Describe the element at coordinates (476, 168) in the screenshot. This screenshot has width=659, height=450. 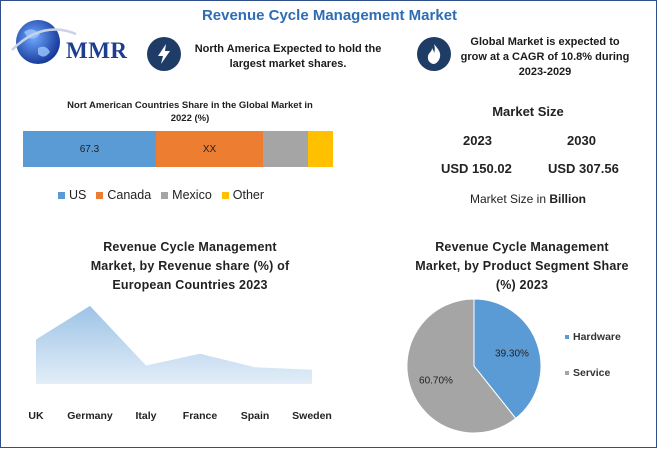
I see `market-size-value-2023: USD 150.02` at that location.